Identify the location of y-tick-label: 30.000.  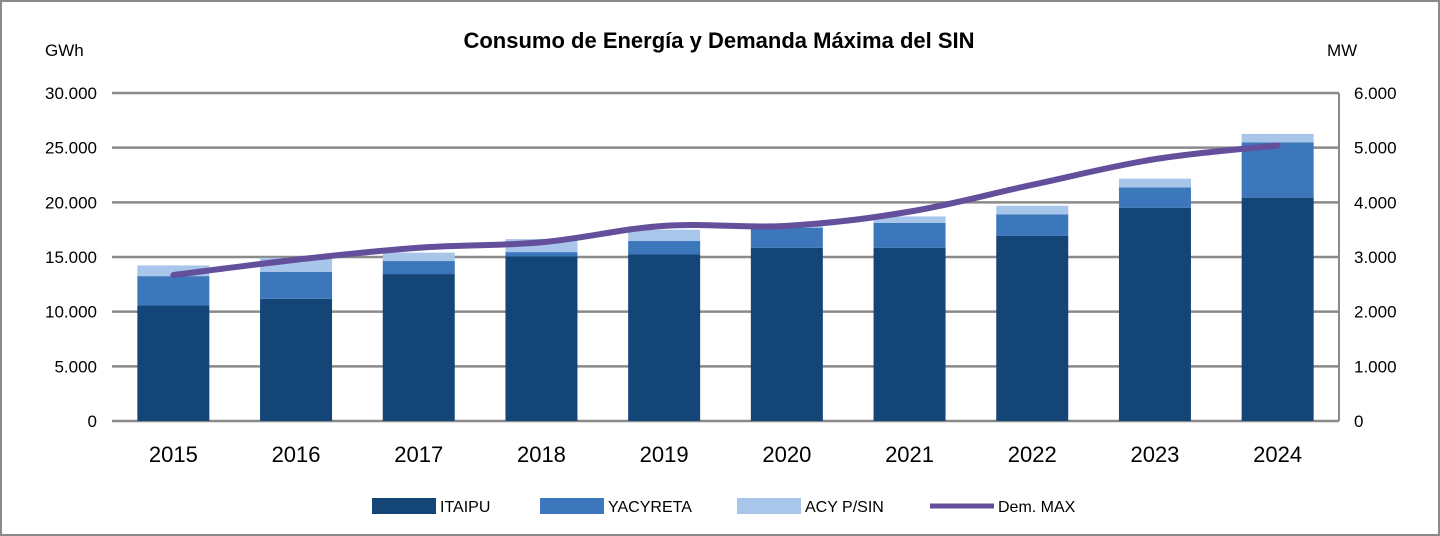
(71, 93).